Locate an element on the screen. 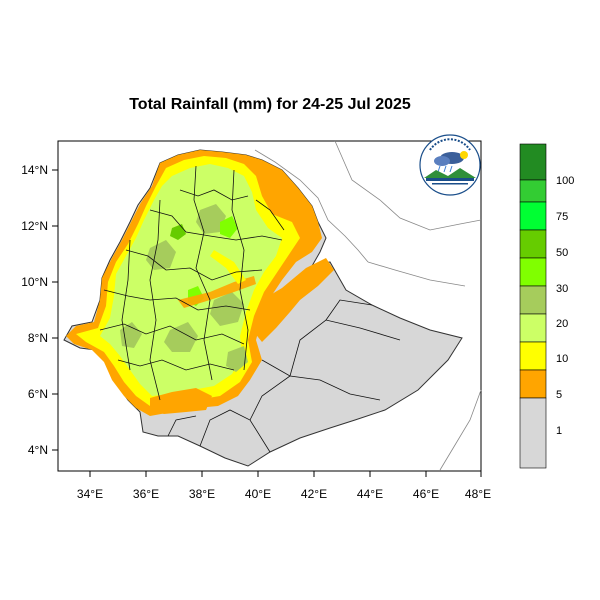  y-tick-label: 10°N is located at coordinates (34, 282).